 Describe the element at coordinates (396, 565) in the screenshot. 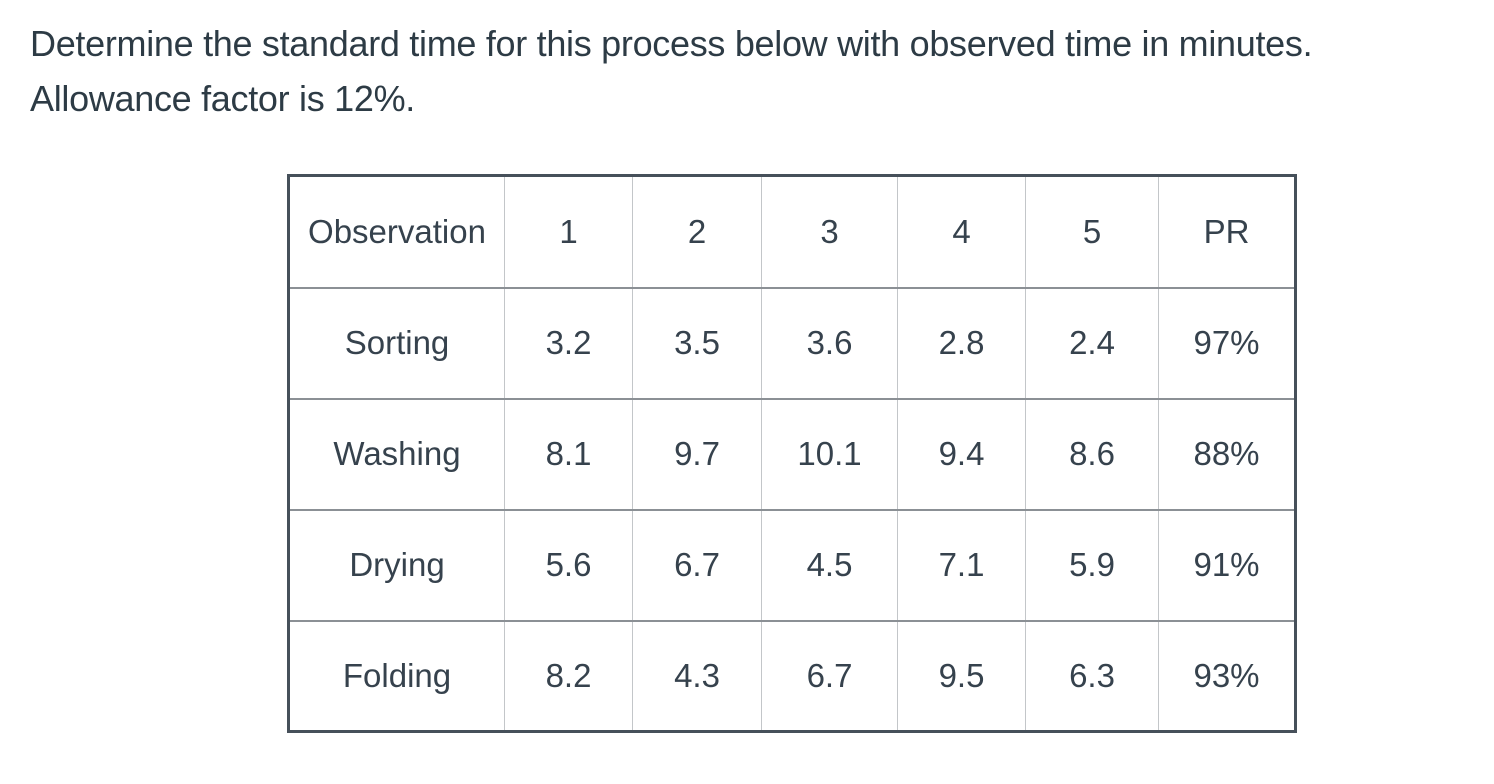

I see `row-label: Drying` at that location.